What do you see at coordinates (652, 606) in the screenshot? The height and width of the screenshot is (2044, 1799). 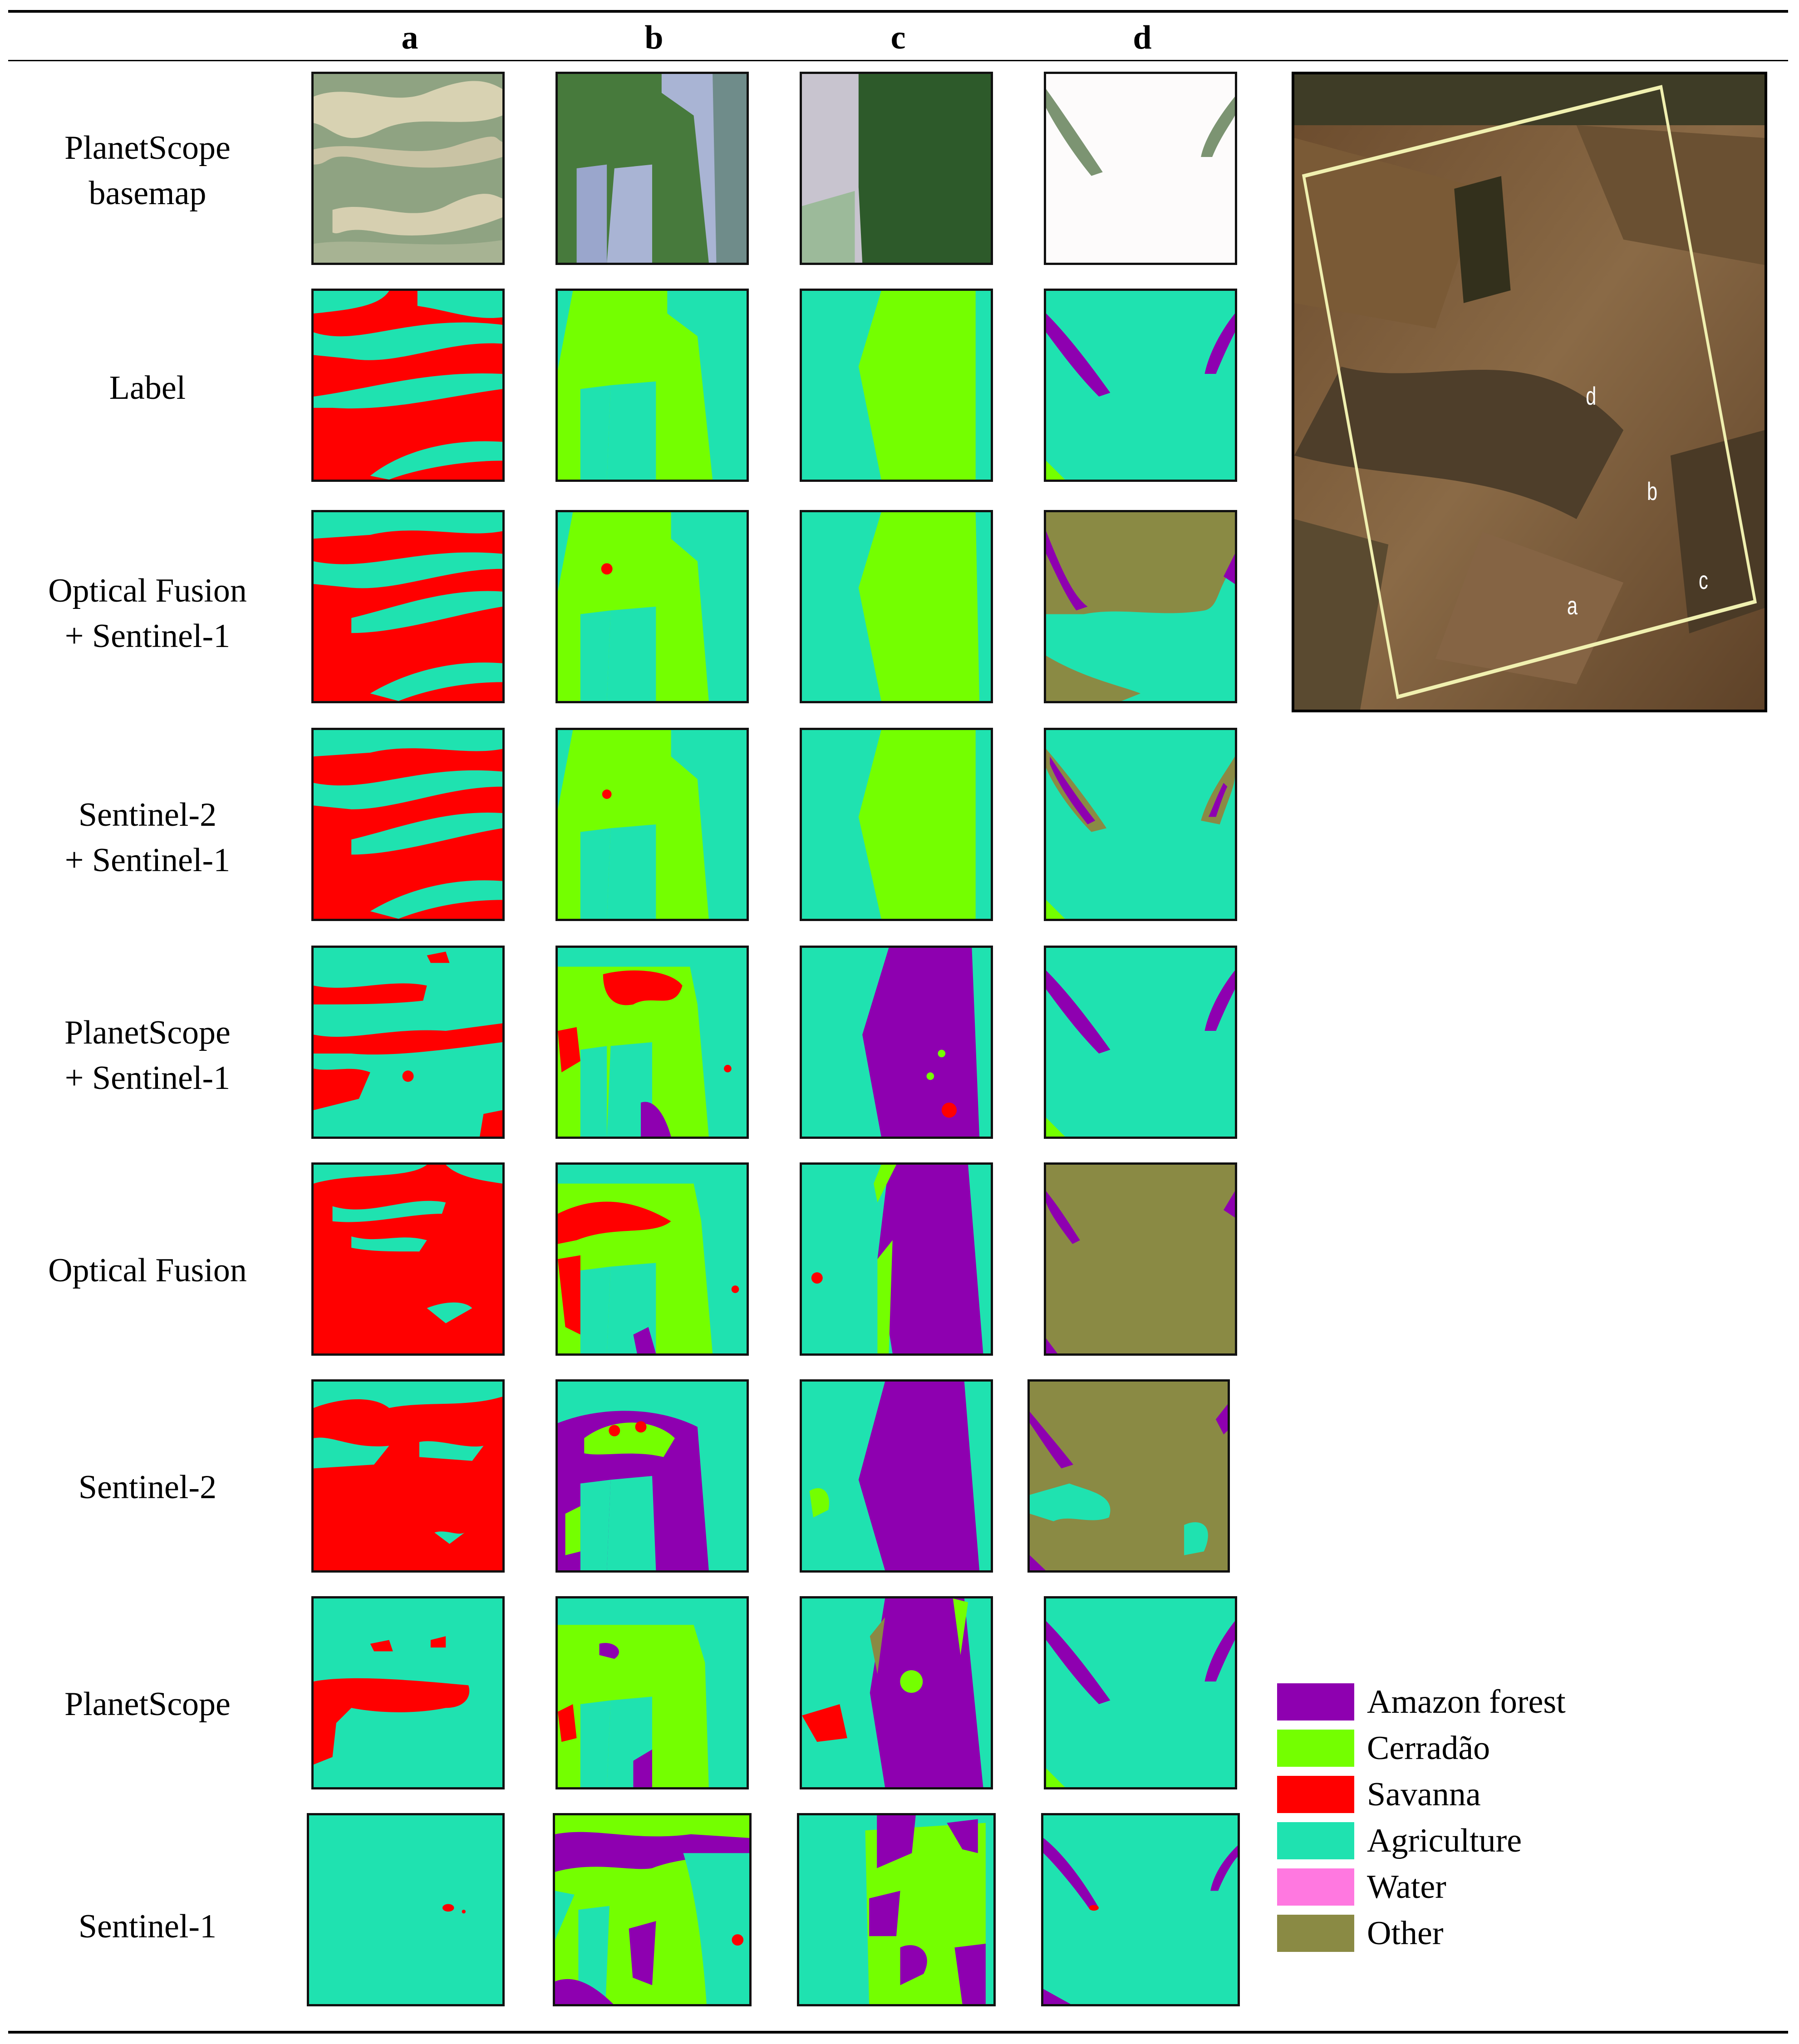 I see `optical-fusion-s1-map-b` at bounding box center [652, 606].